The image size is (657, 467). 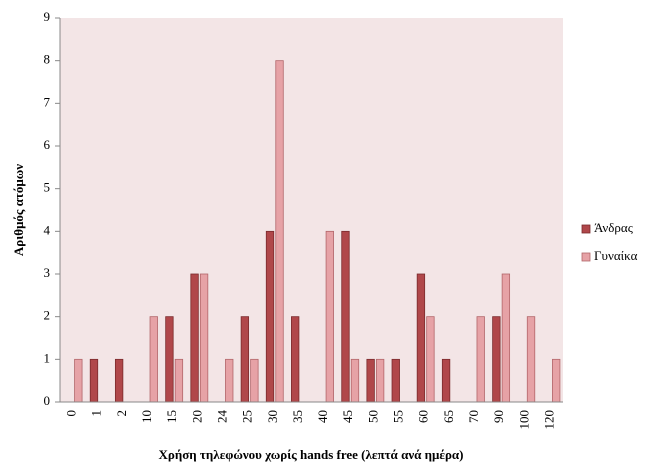 What do you see at coordinates (146, 416) in the screenshot?
I see `x-tick-label: 10` at bounding box center [146, 416].